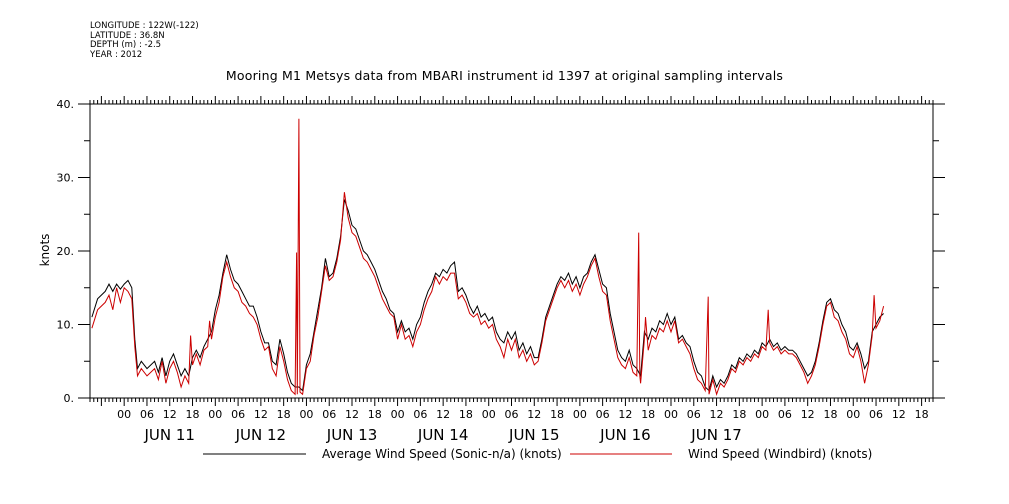 Image resolution: width=1009 pixels, height=504 pixels. What do you see at coordinates (69, 398) in the screenshot?
I see `y-tick-label: 0.` at bounding box center [69, 398].